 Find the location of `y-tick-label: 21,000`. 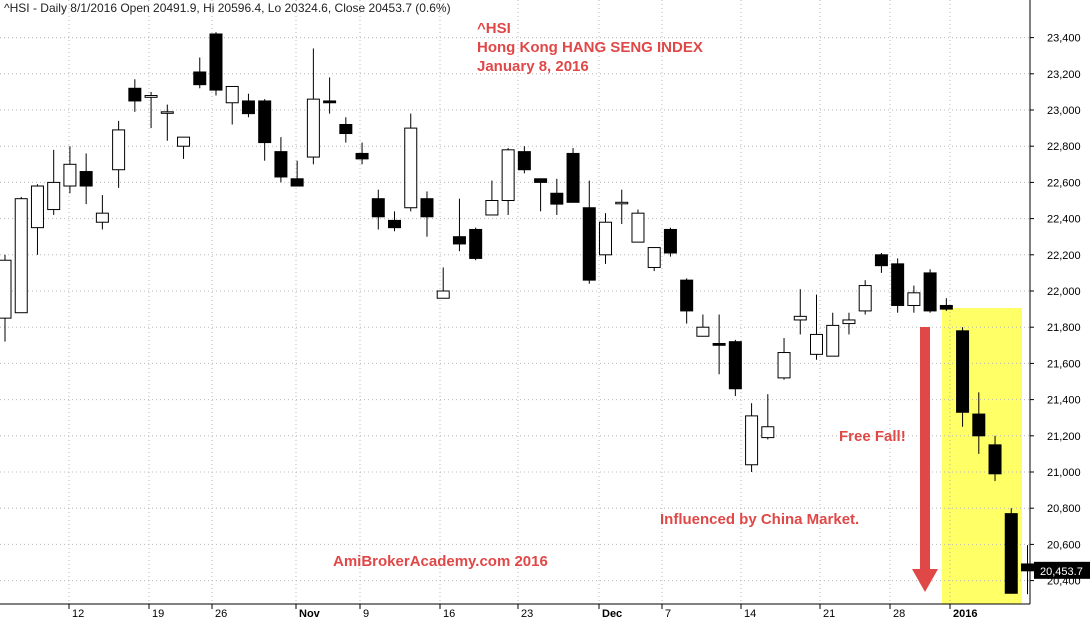

y-tick-label: 21,000 is located at coordinates (1064, 473).